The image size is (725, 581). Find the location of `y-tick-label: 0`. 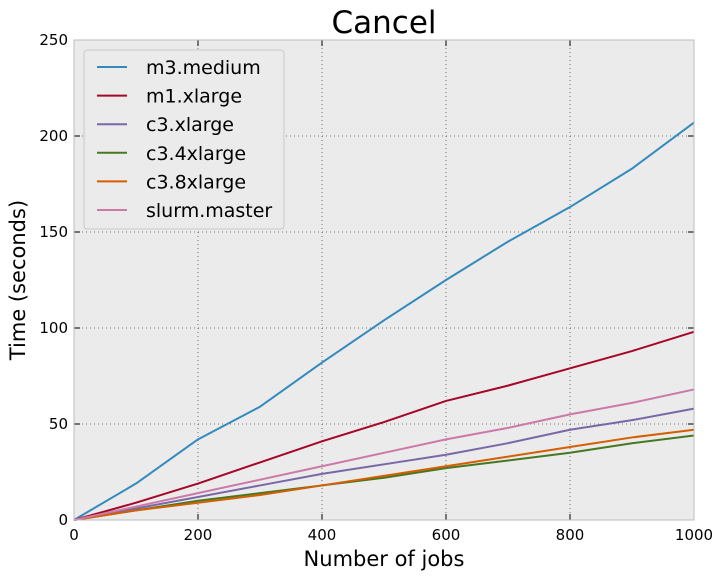

y-tick-label: 0 is located at coordinates (63, 520).